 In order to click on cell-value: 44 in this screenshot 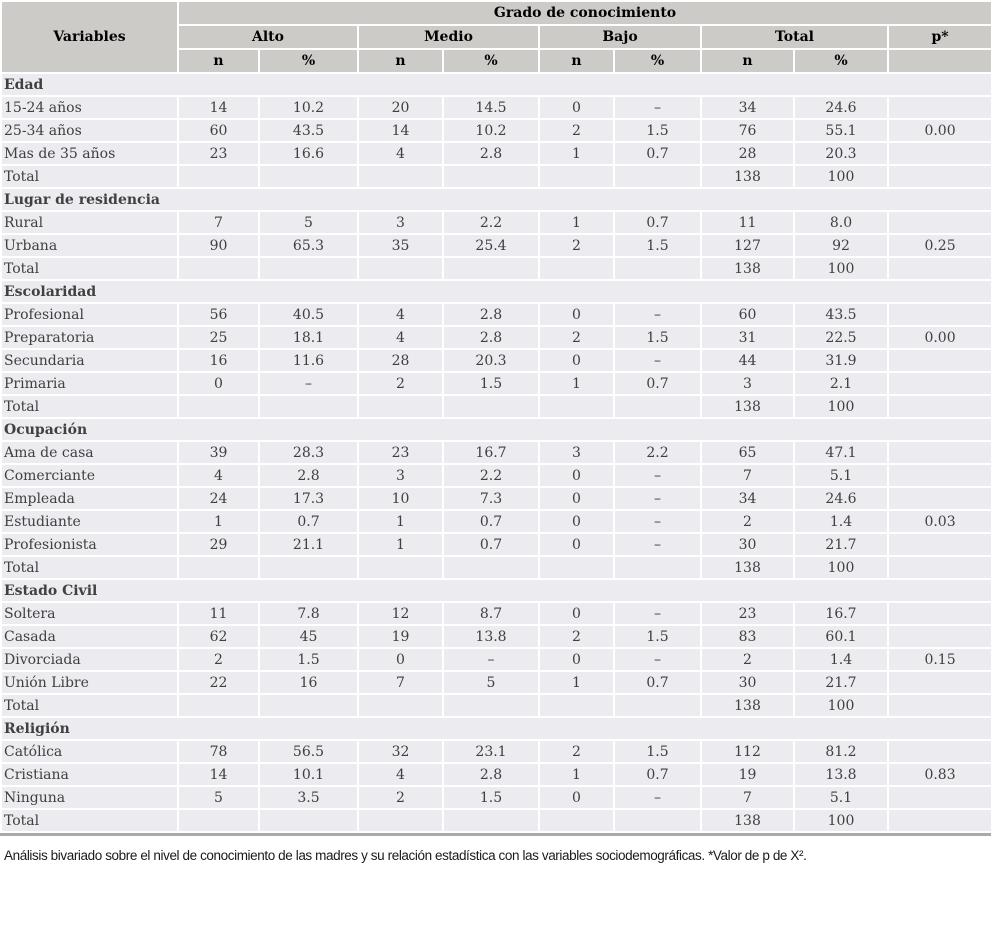, I will do `click(747, 360)`.